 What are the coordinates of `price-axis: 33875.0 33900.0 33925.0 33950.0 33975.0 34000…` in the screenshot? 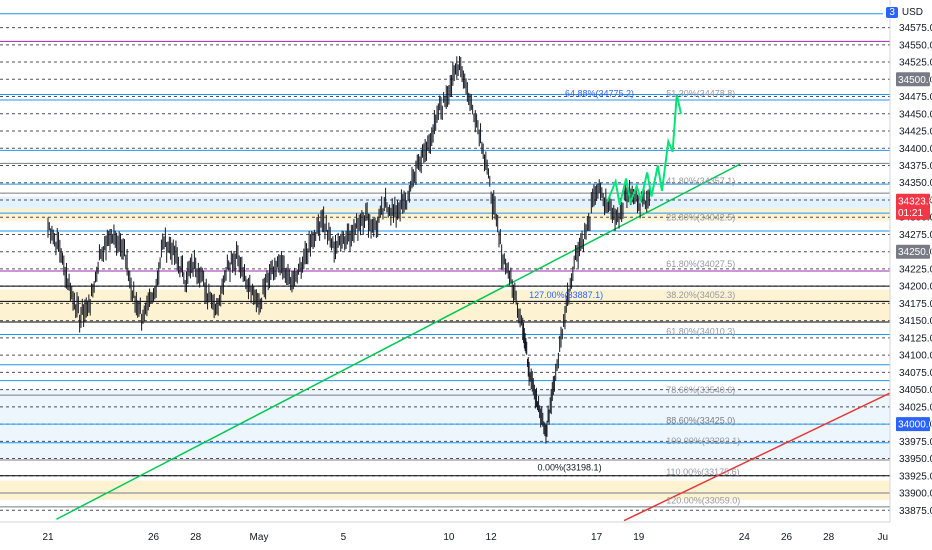 It's located at (915, 270).